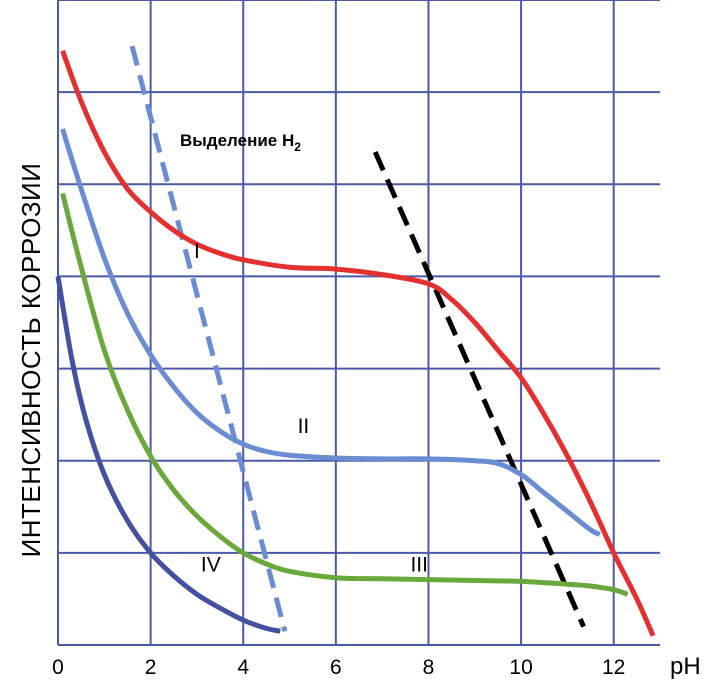  Describe the element at coordinates (613, 667) in the screenshot. I see `x-tick-label: 12` at that location.